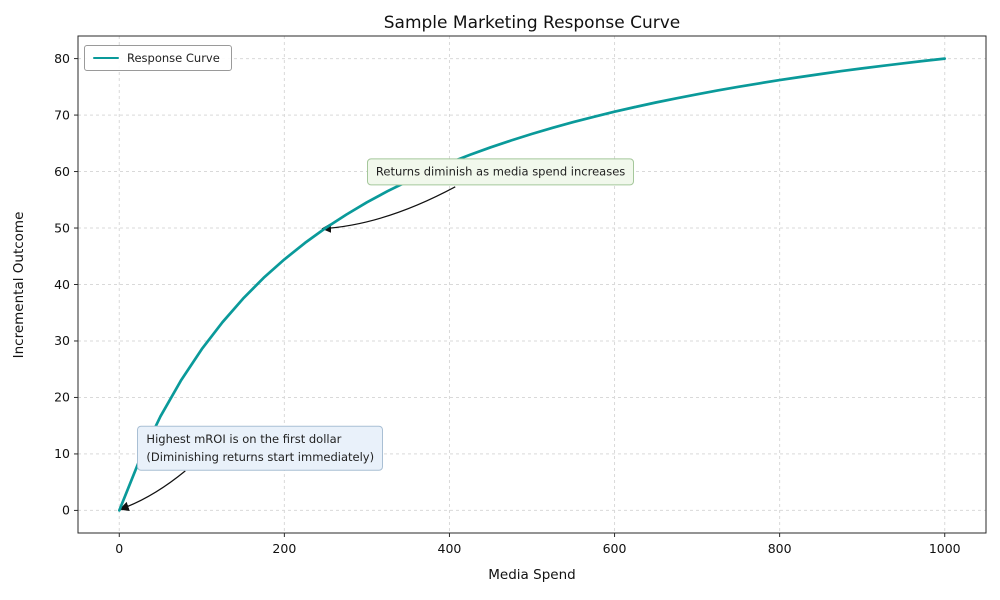 This screenshot has width=1000, height=600. Describe the element at coordinates (780, 548) in the screenshot. I see `svg-text: 800` at that location.